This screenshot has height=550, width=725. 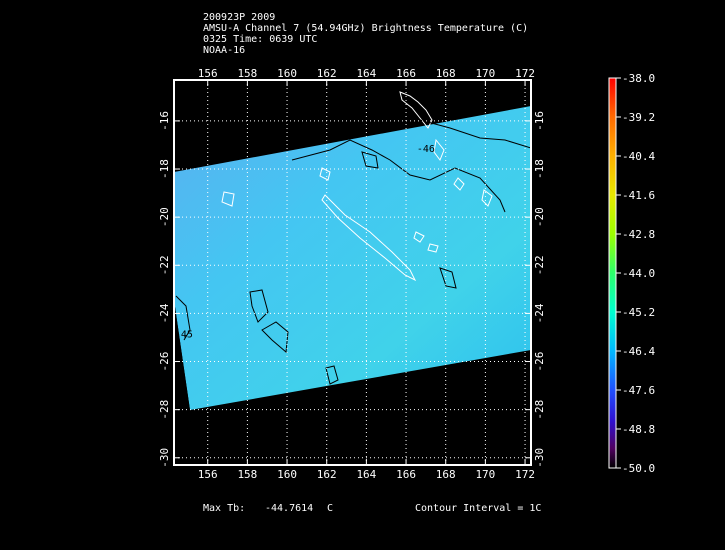 I want to click on x-tick-label-bottom: 160, so click(x=287, y=474).